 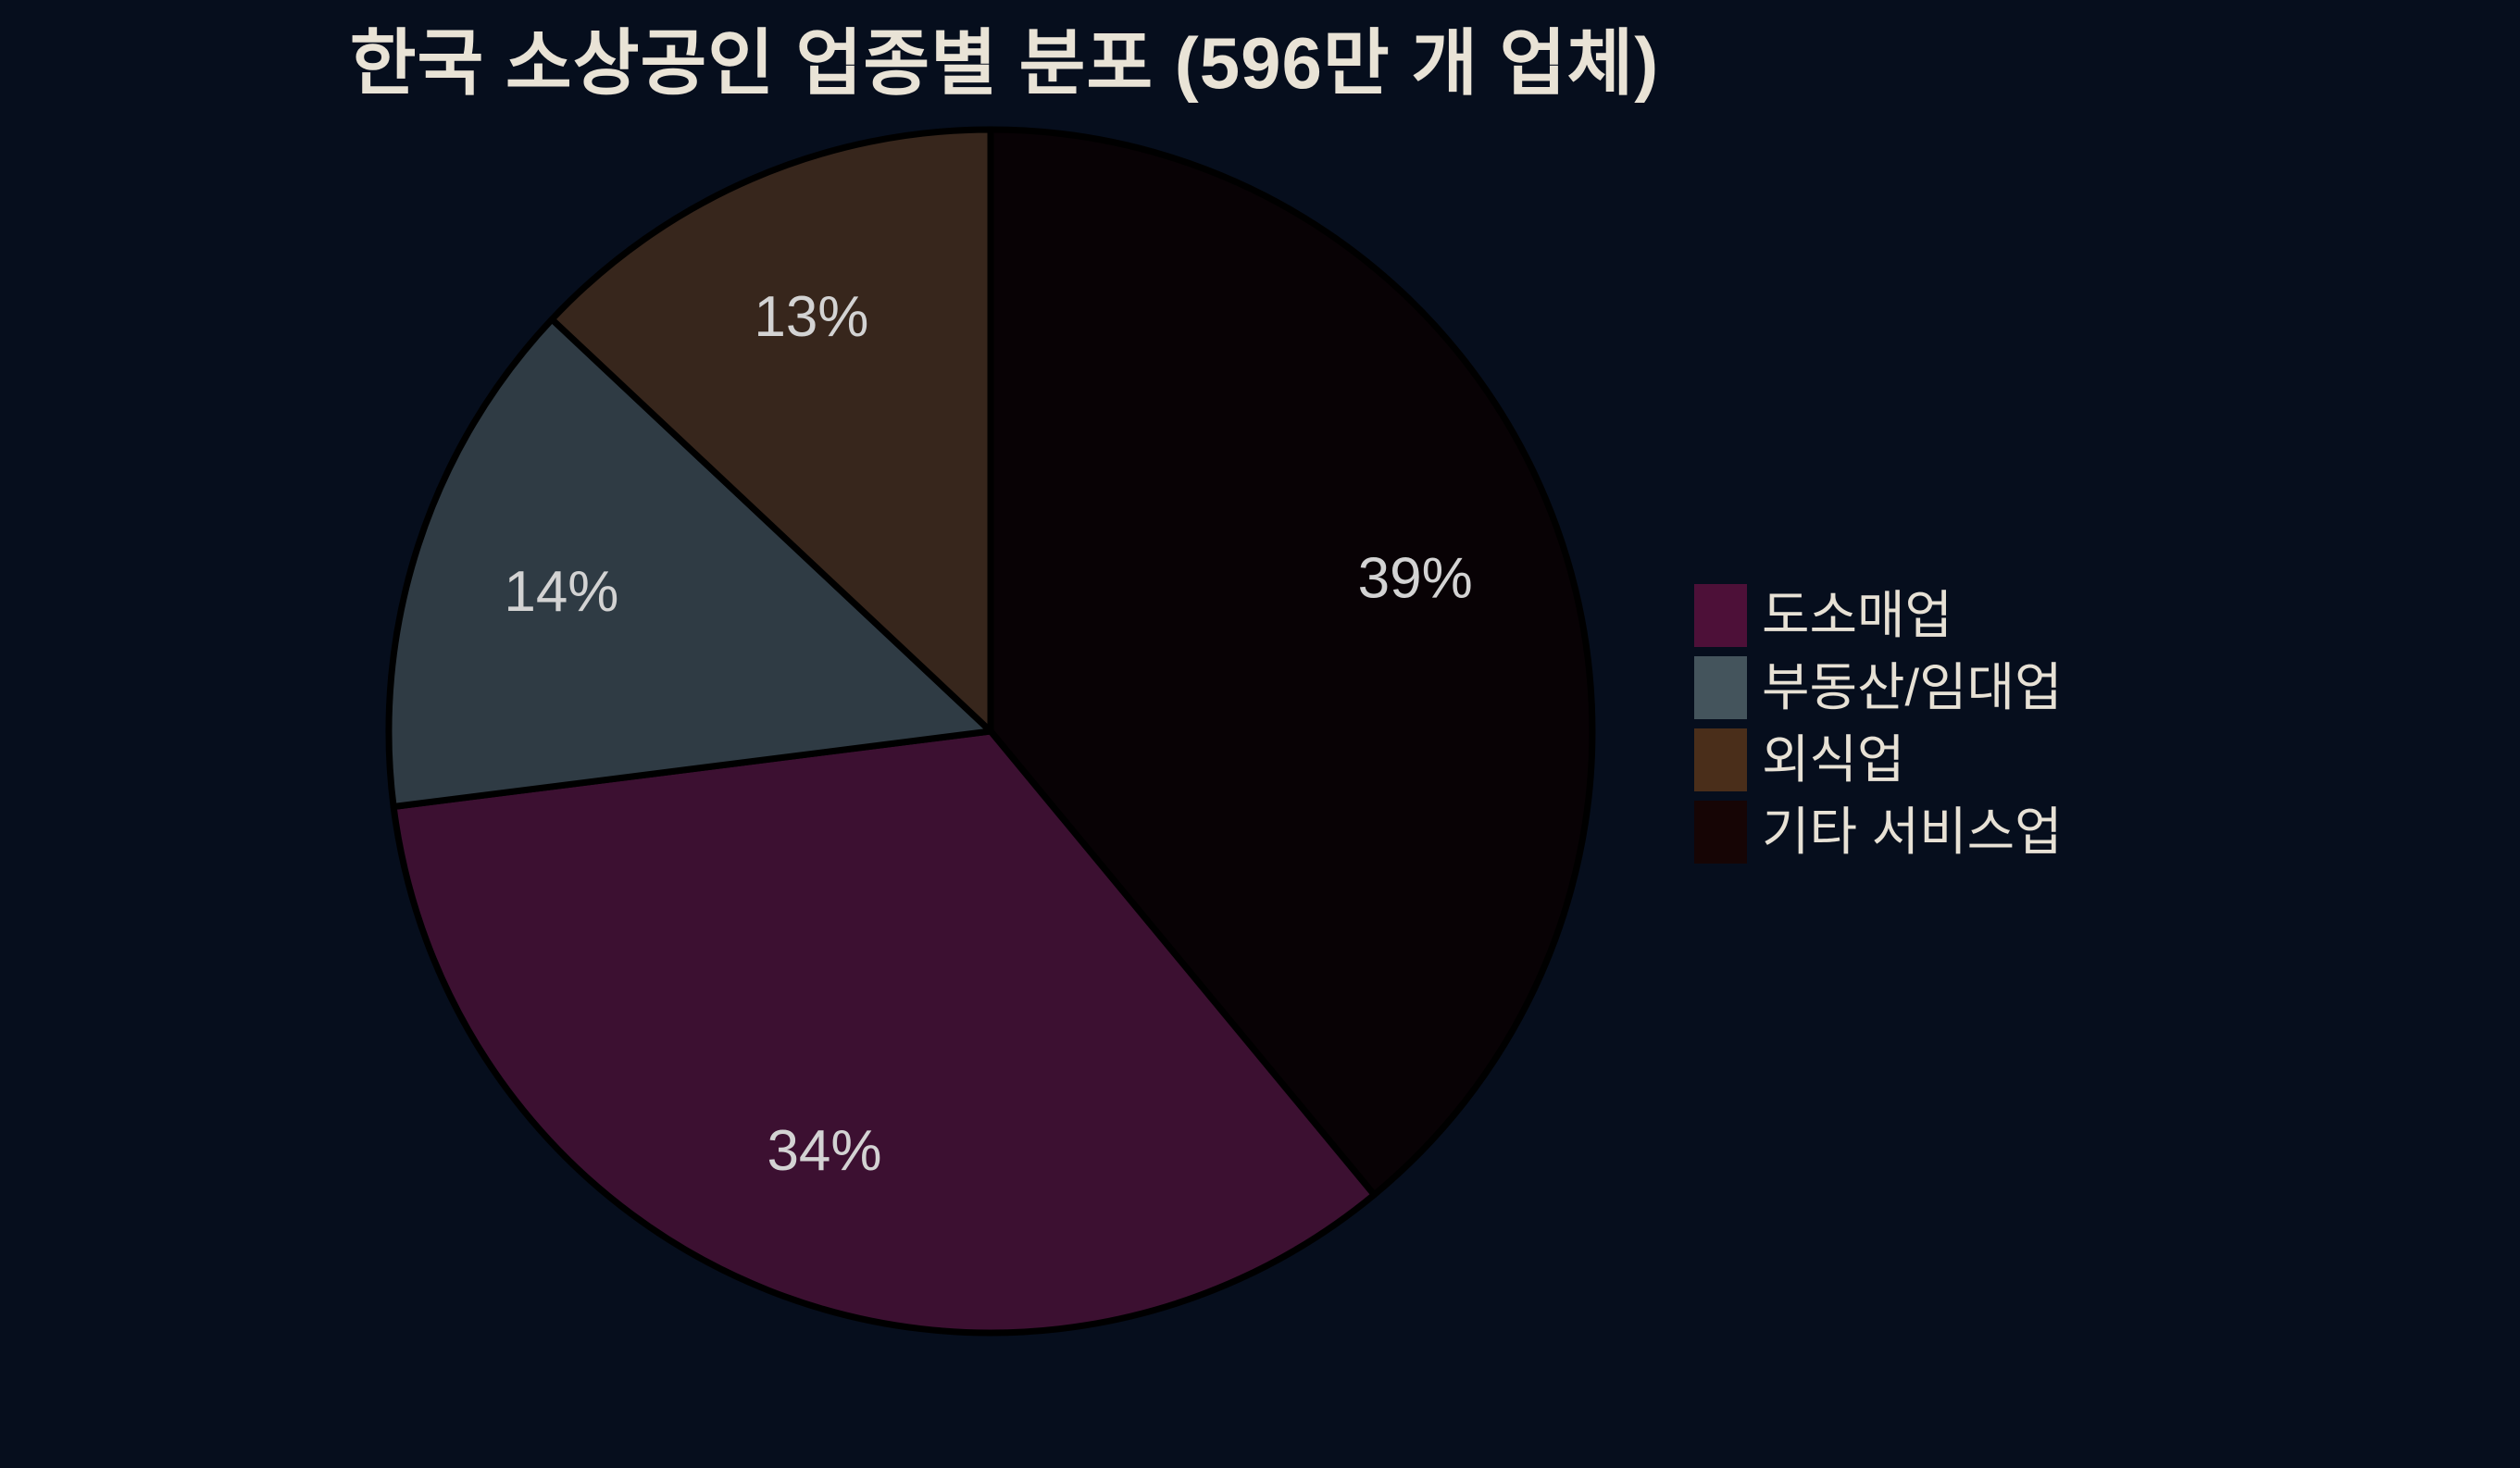 What do you see at coordinates (561, 592) in the screenshot?
I see `pie-label-real-estate-rental: 14%` at bounding box center [561, 592].